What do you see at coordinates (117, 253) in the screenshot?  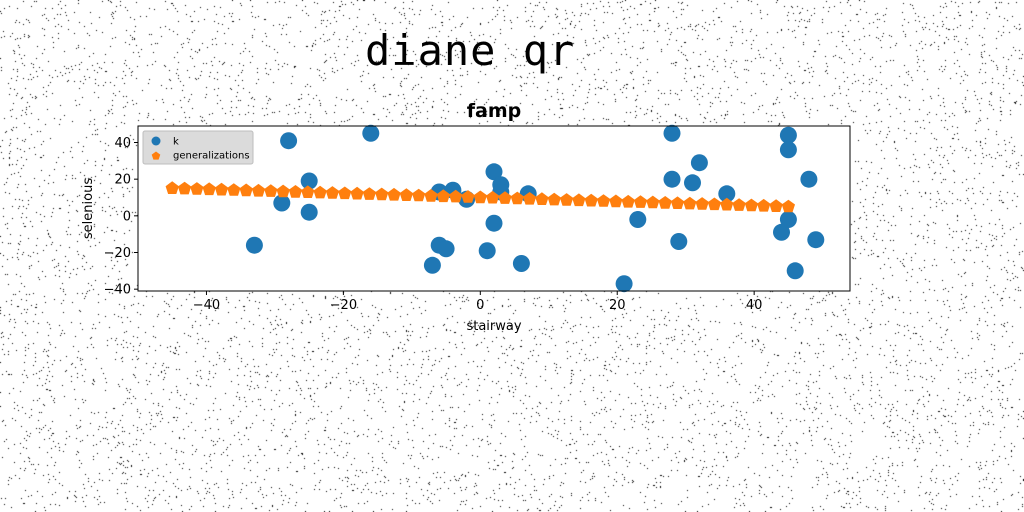 I see `y-tick-label: −20` at bounding box center [117, 253].